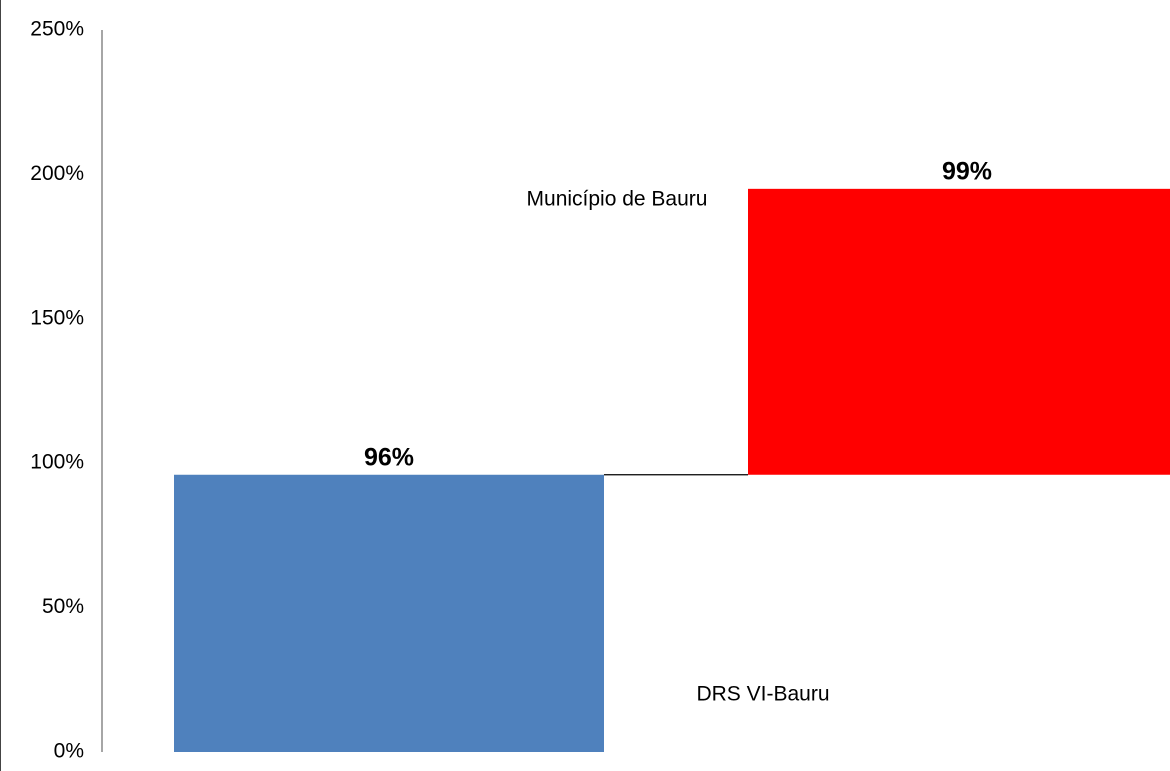  Describe the element at coordinates (762, 694) in the screenshot. I see `category-label: DRS VI-Bauru` at that location.